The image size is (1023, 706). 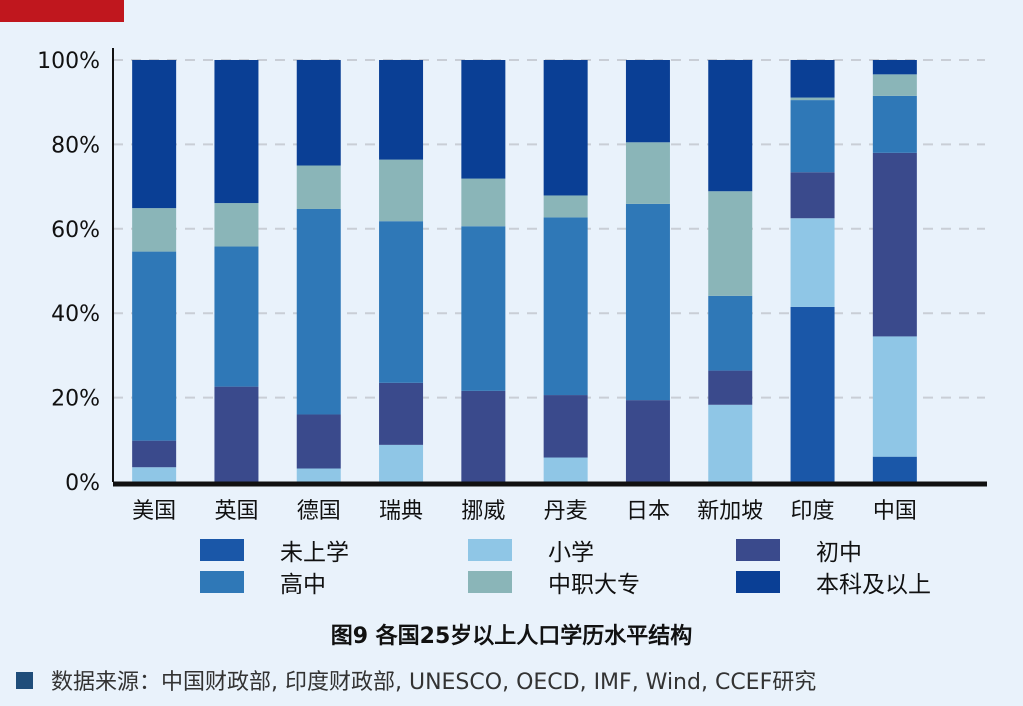 What do you see at coordinates (895, 511) in the screenshot?
I see `x-tick-label: 中国` at bounding box center [895, 511].